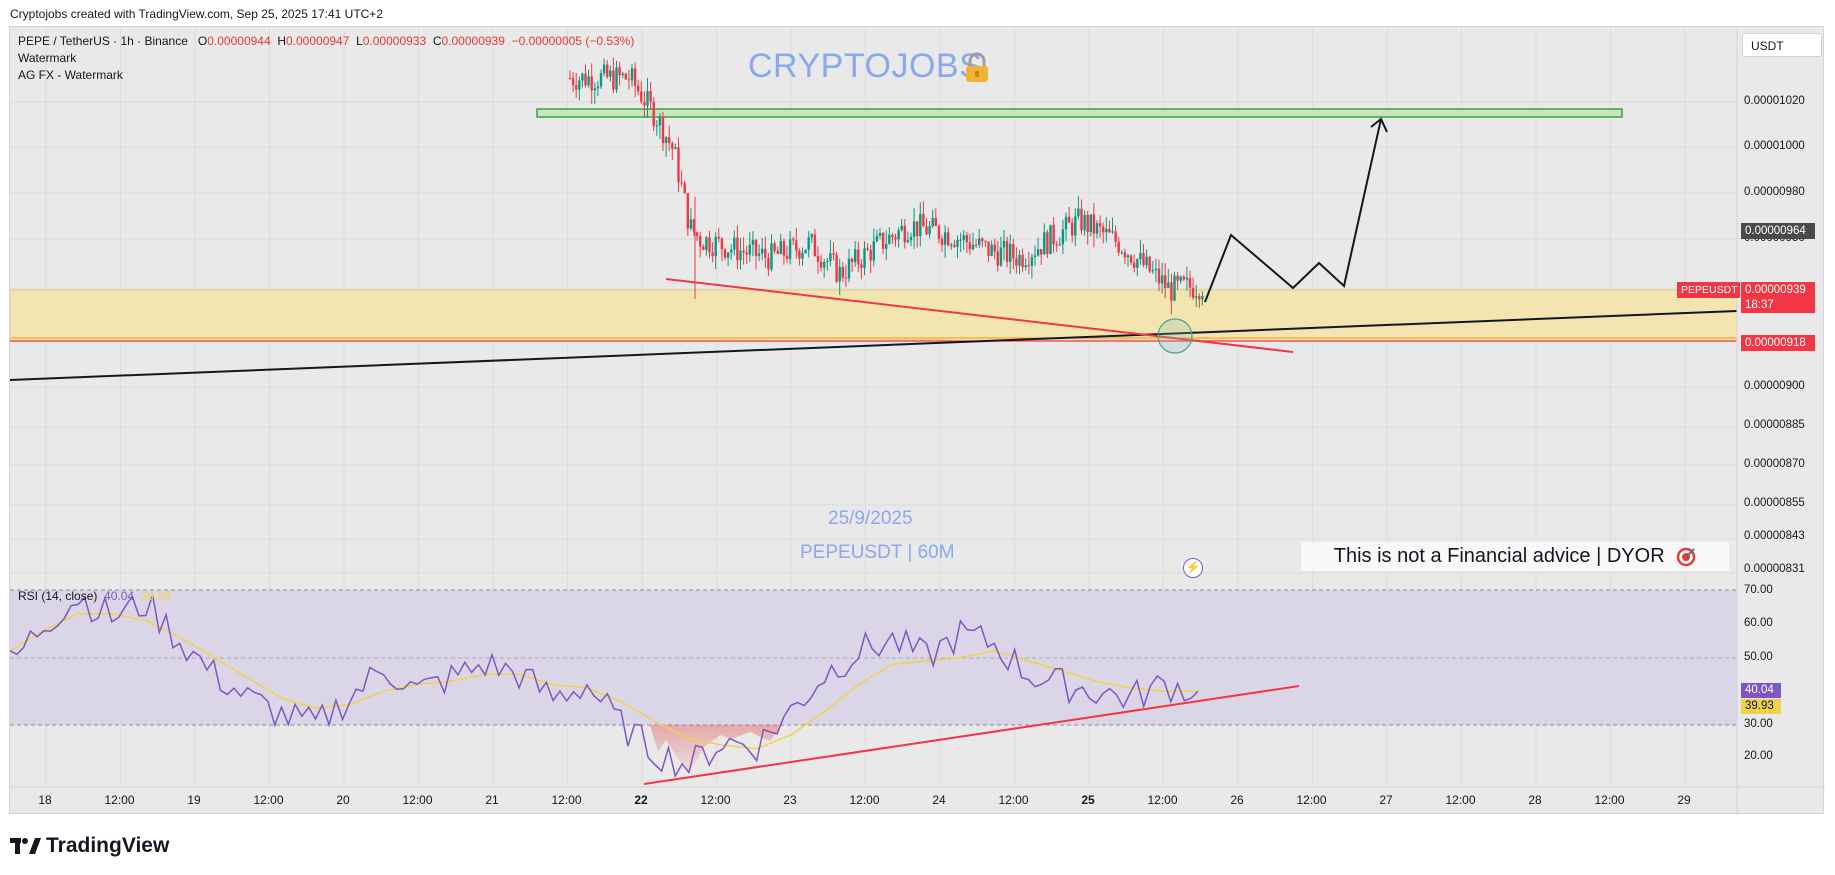  What do you see at coordinates (103, 41) in the screenshot?
I see `symbol-label: PEPE / TetherUS · 1h · Binance` at bounding box center [103, 41].